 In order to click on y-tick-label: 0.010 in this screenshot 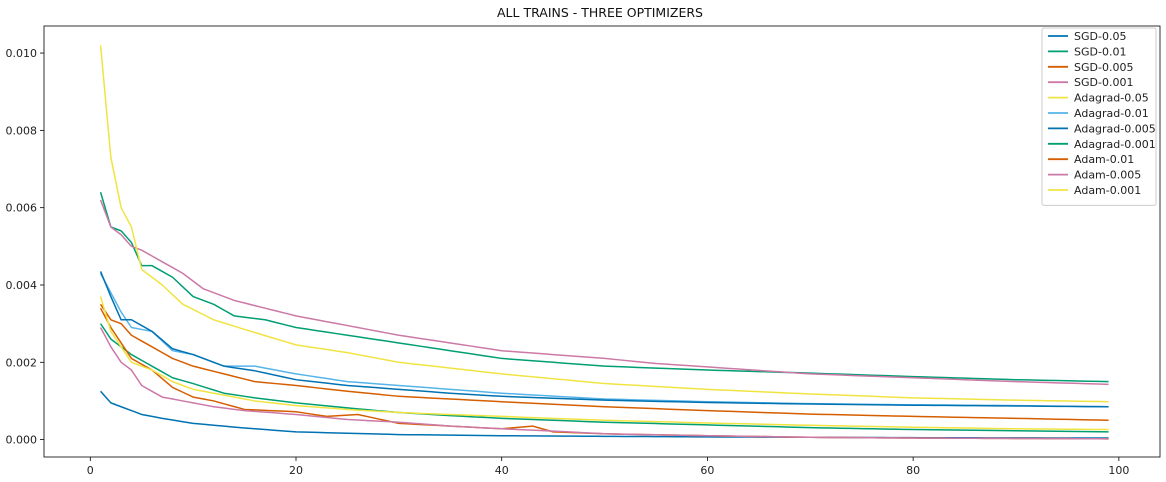, I will do `click(22, 53)`.